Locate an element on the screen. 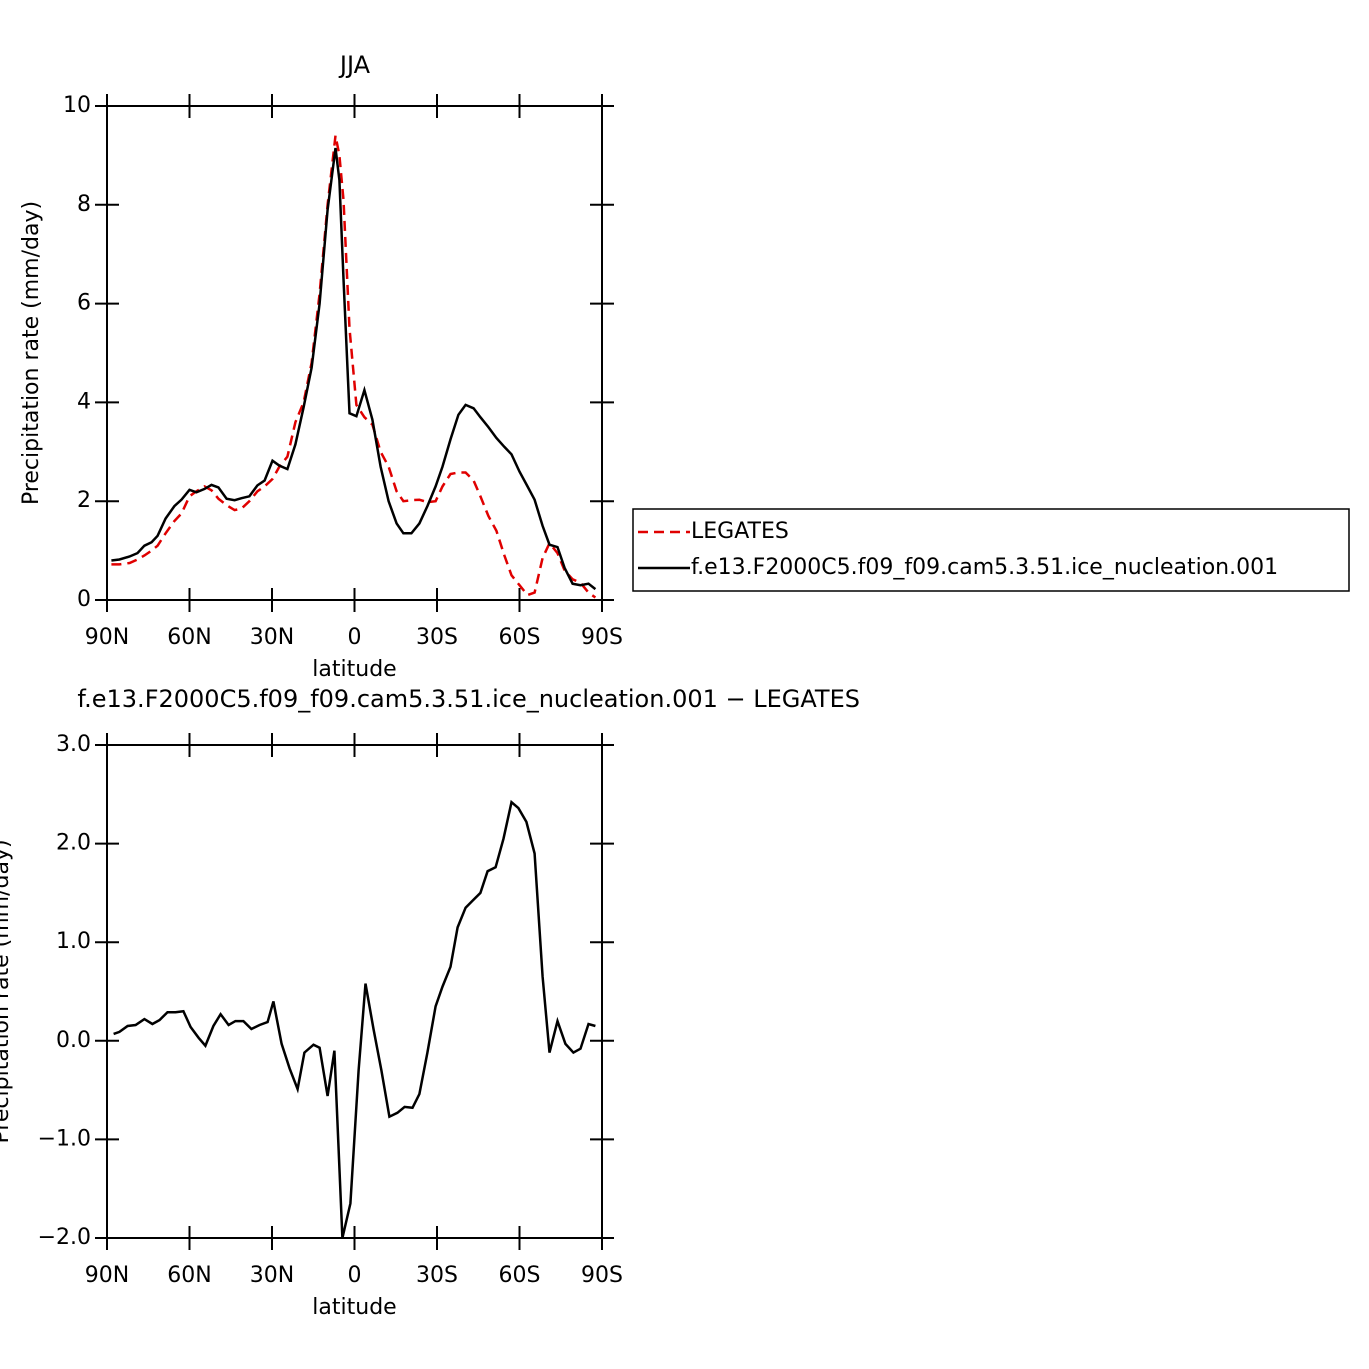  y-tick-label: 2.0 is located at coordinates (73, 843).